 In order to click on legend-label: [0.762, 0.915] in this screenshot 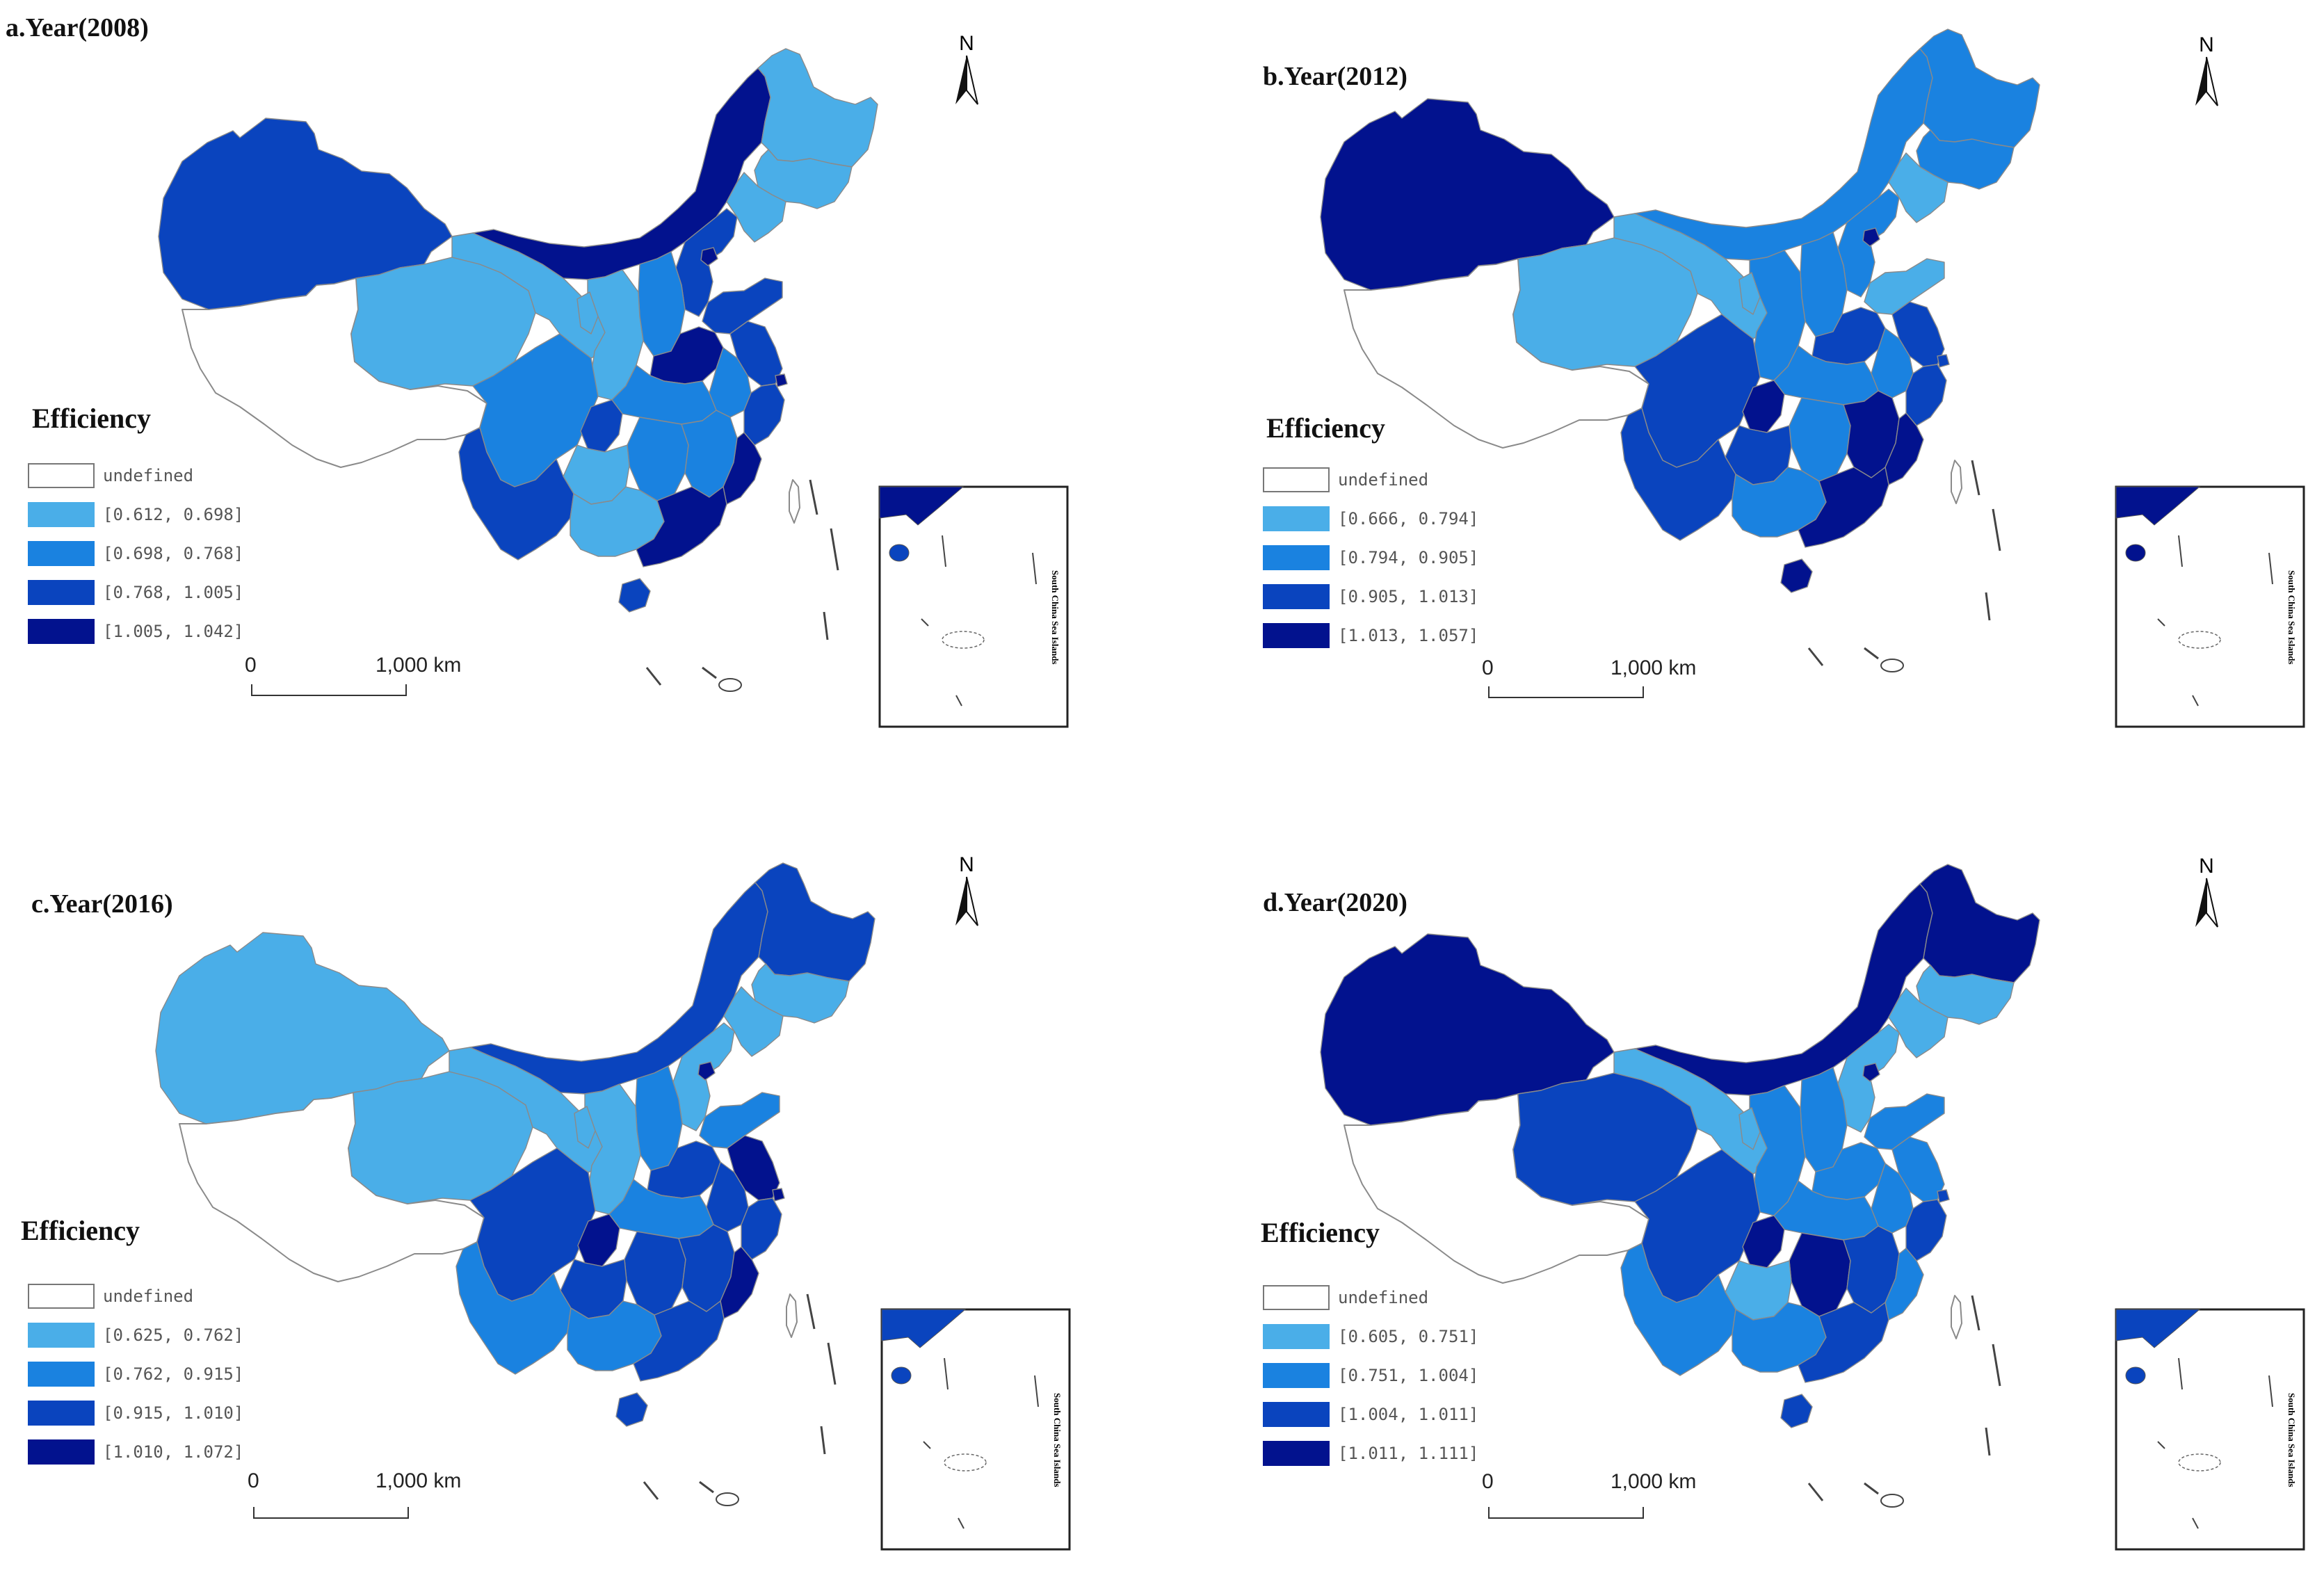, I will do `click(174, 1374)`.